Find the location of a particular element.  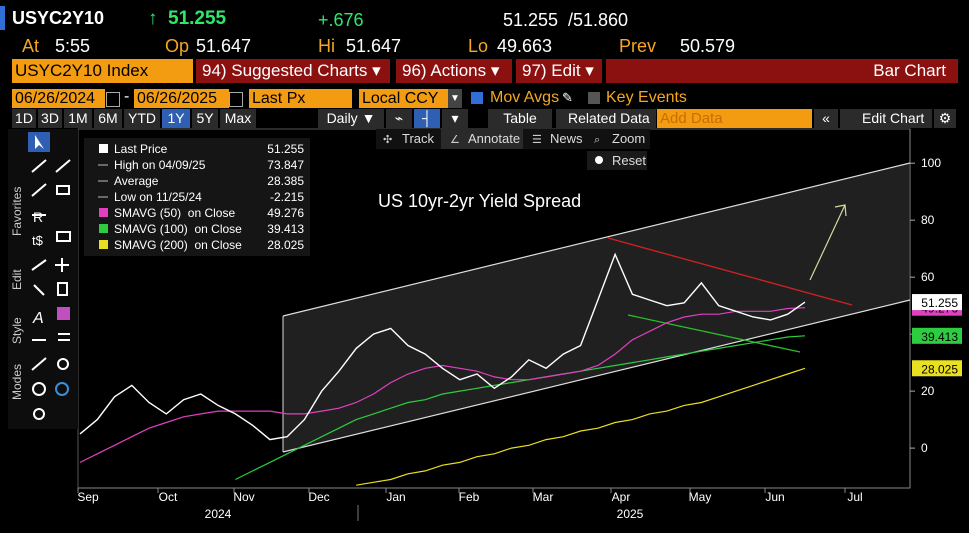

pencil-icon: ✎ is located at coordinates (567, 97).